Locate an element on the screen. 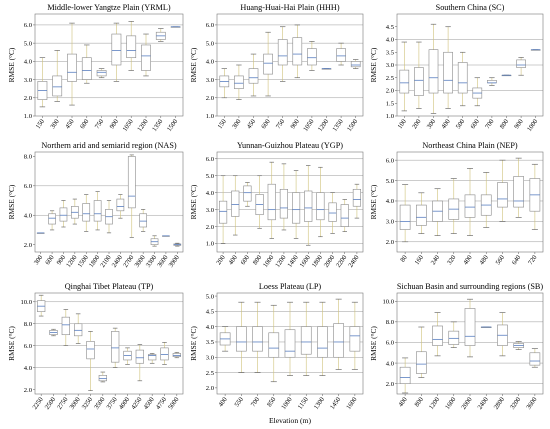  x-tick-label: 5000 is located at coordinates (174, 403).